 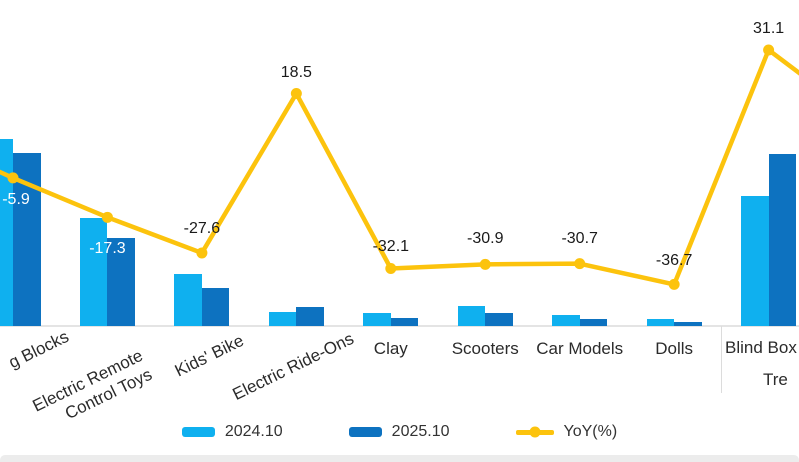 What do you see at coordinates (282, 319) in the screenshot?
I see `bar-2024-10-cat4` at bounding box center [282, 319].